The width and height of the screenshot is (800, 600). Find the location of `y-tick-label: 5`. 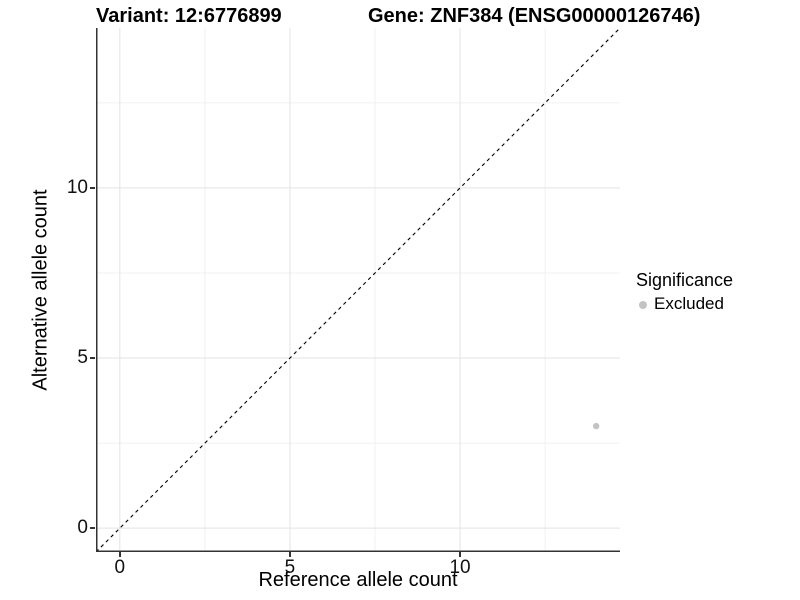

y-tick-label: 5 is located at coordinates (82, 358).